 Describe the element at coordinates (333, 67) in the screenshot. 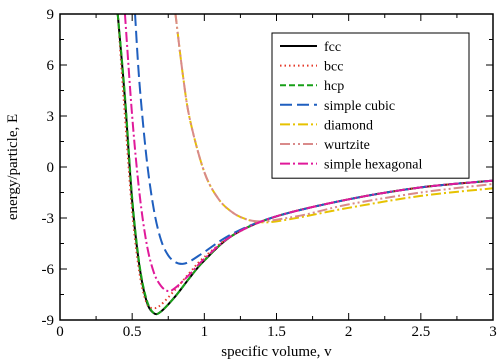

I see `legend-label-bcc: bcc` at that location.